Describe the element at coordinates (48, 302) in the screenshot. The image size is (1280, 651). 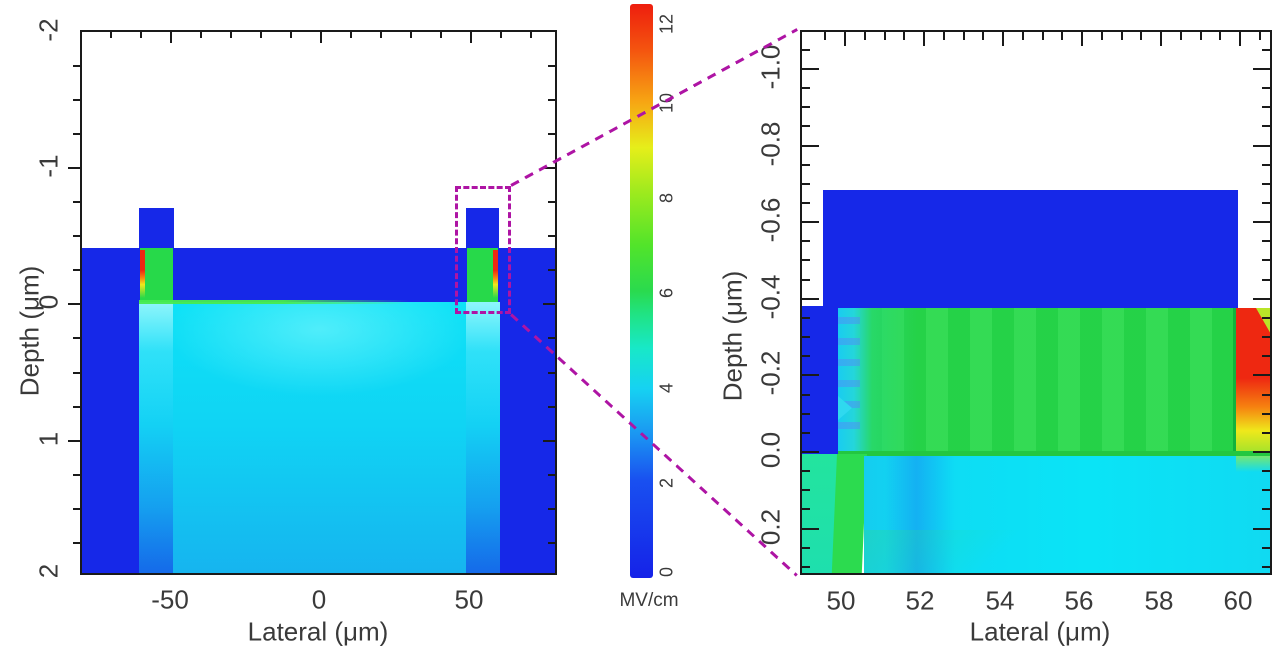
I see `left-plot-y-tick-label: 0` at that location.